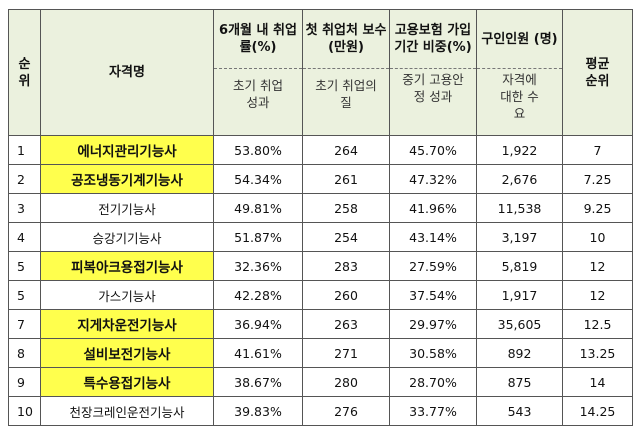  I want to click on table-row: 1 에너지관리기능사 53.80% 264 45.70% 1,922 7, so click(320, 150).